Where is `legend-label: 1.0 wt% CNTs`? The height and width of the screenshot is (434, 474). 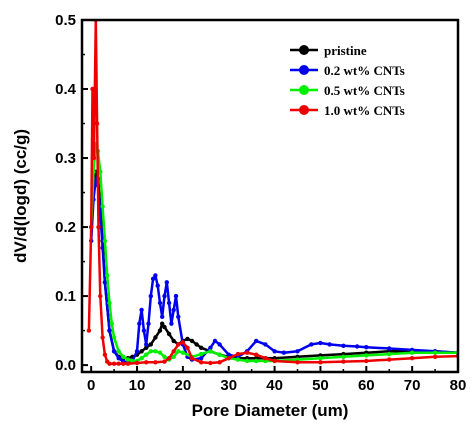 legend-label: 1.0 wt% CNTs is located at coordinates (364, 110).